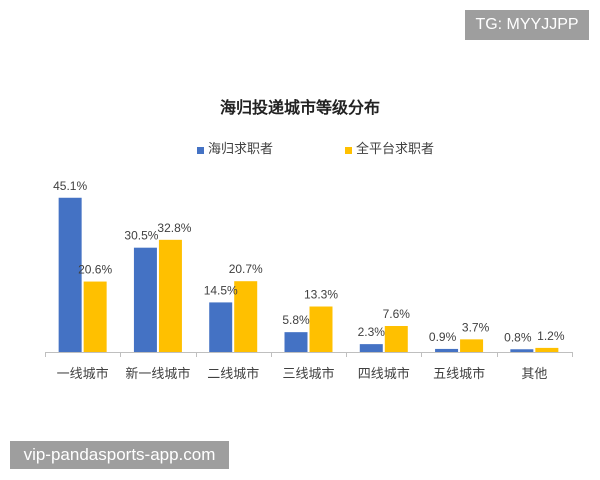  I want to click on watermark-text-bottom-left: vip-pandasports-app.com, so click(119, 454).